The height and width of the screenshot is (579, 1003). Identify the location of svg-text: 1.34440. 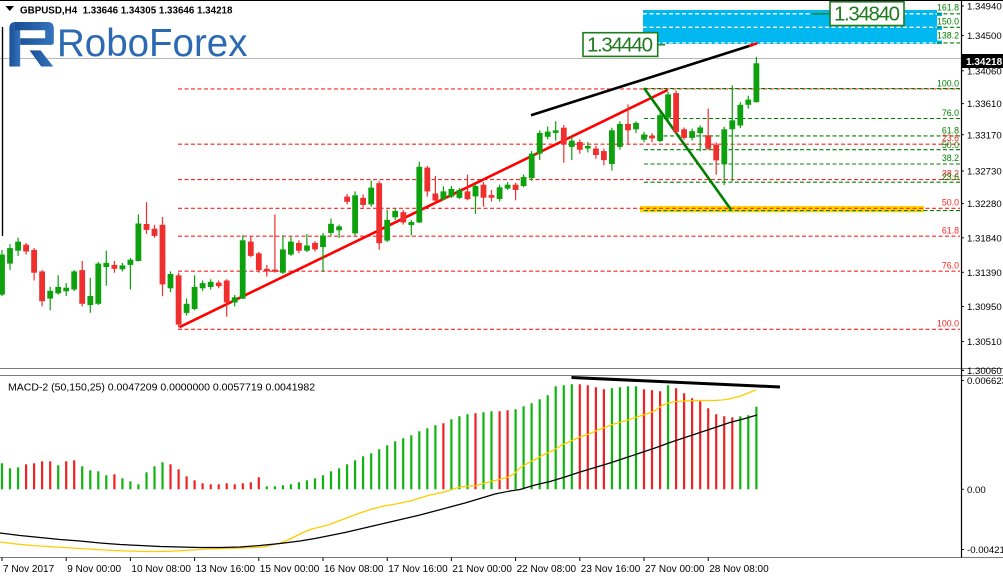
(620, 45).